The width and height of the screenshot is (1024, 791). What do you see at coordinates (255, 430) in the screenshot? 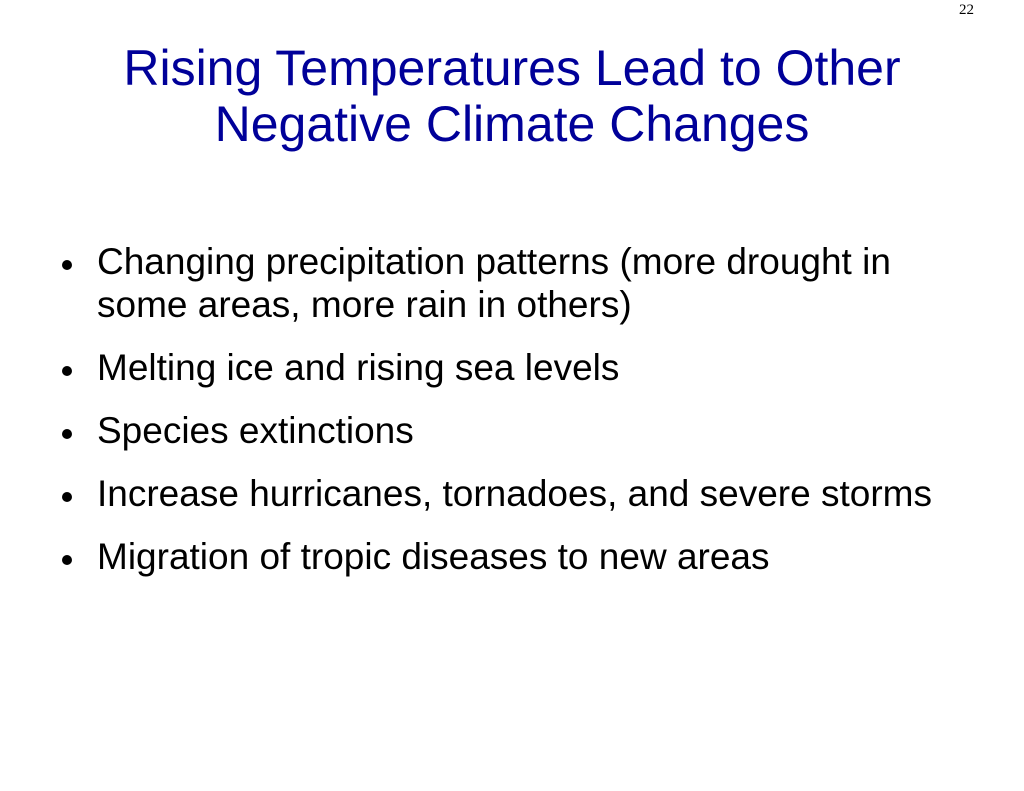
I see `bullet-text: Species extinctions` at bounding box center [255, 430].